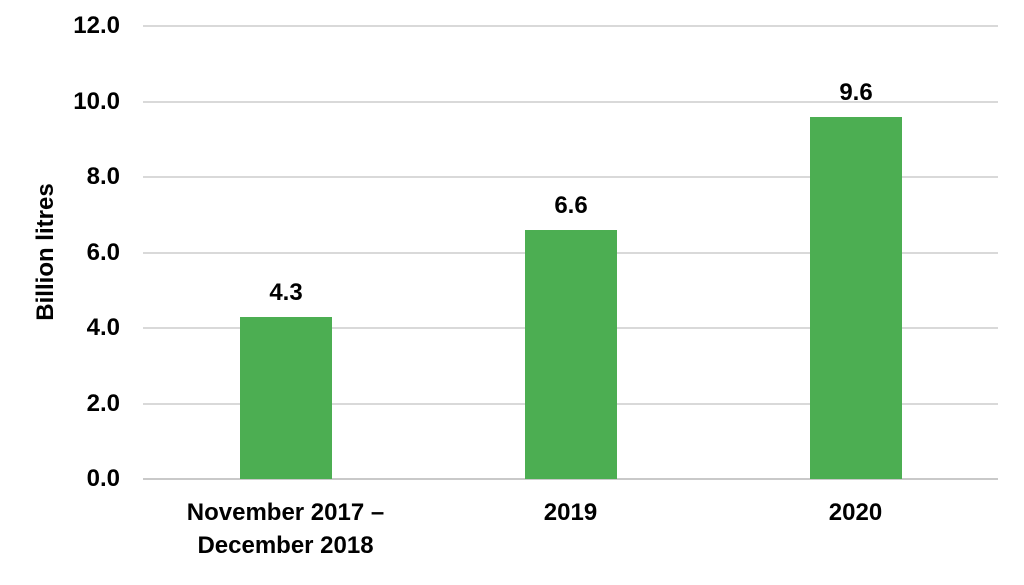 Image resolution: width=1024 pixels, height=585 pixels. I want to click on y-axis-tick-label: 6.0, so click(103, 252).